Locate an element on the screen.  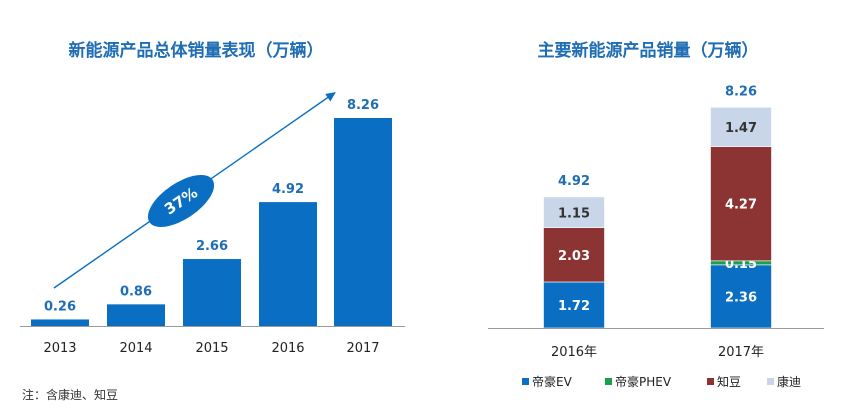
chart2-segment-康迪-2016年 is located at coordinates (574, 212).